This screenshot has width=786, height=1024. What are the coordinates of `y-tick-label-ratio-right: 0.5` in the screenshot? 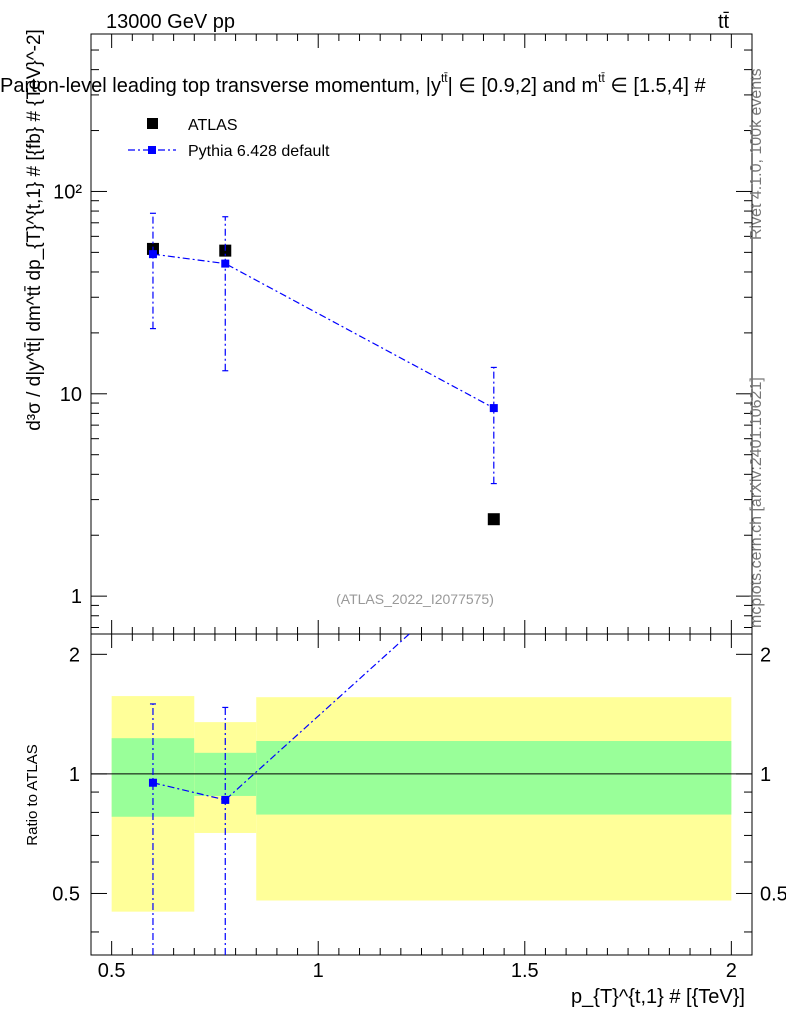 It's located at (773, 894).